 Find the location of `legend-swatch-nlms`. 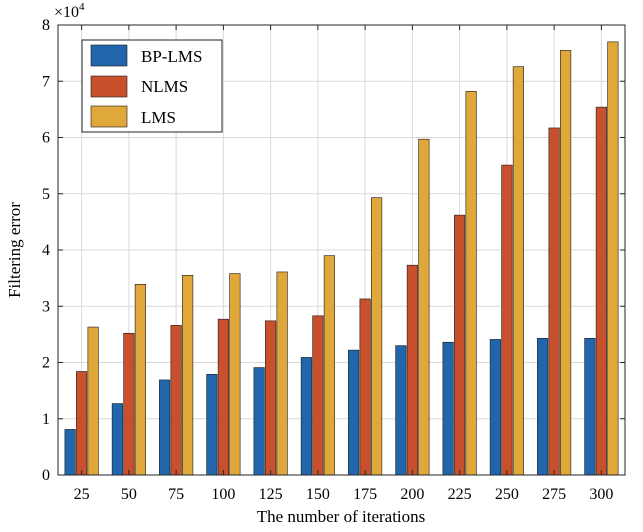

legend-swatch-nlms is located at coordinates (109, 86).